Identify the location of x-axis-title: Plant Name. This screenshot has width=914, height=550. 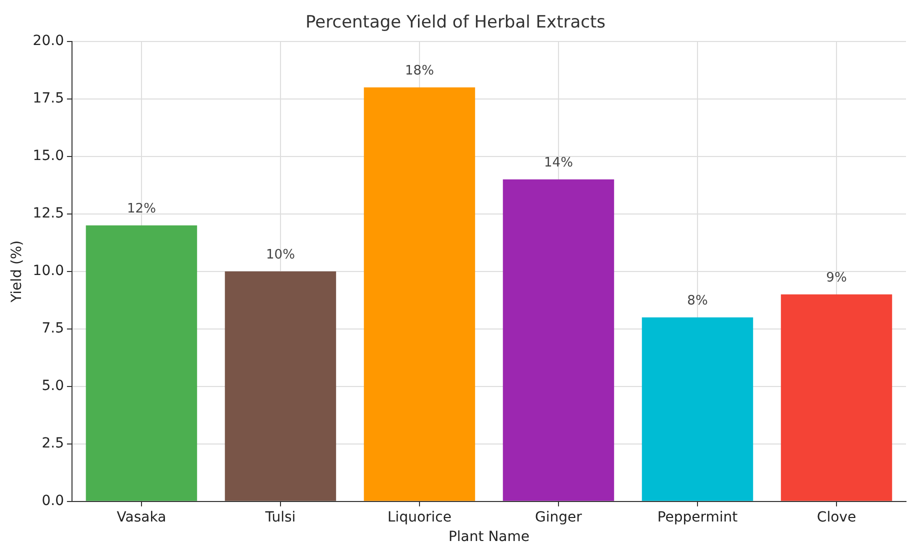
(489, 537).